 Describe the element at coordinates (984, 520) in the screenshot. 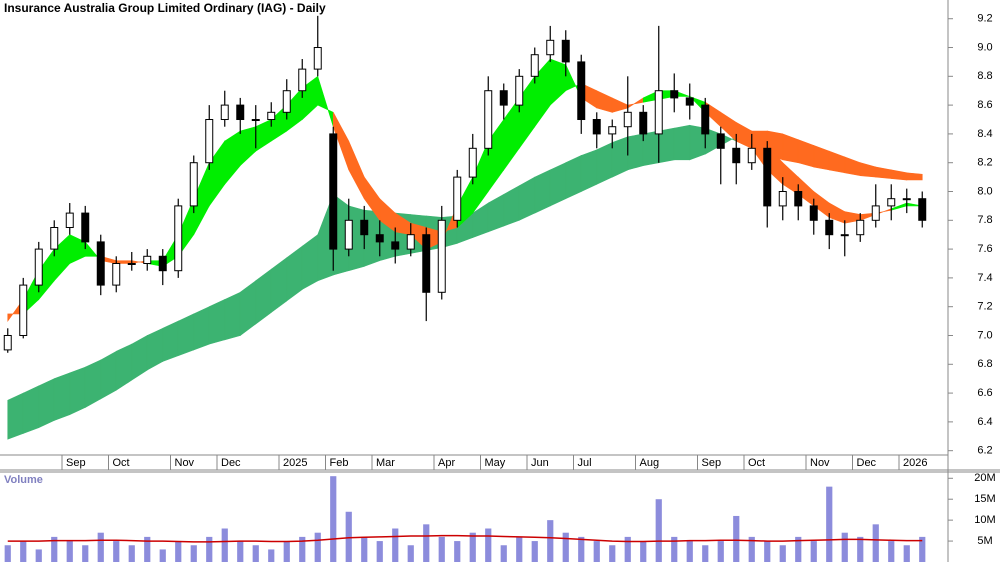

I see `y-tick-label: 10M` at that location.